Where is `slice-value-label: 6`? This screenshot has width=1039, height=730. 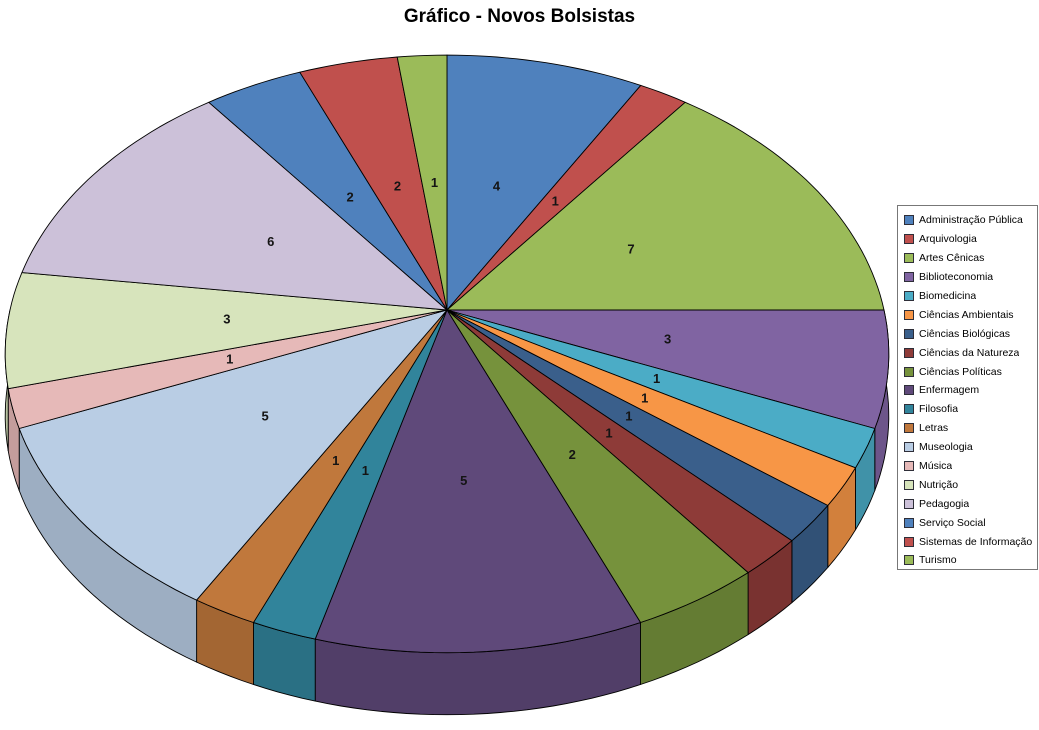
slice-value-label: 6 is located at coordinates (270, 241).